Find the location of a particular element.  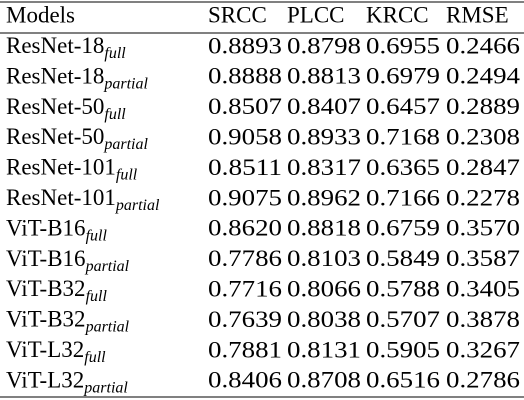

header-models: Models is located at coordinates (40, 14).